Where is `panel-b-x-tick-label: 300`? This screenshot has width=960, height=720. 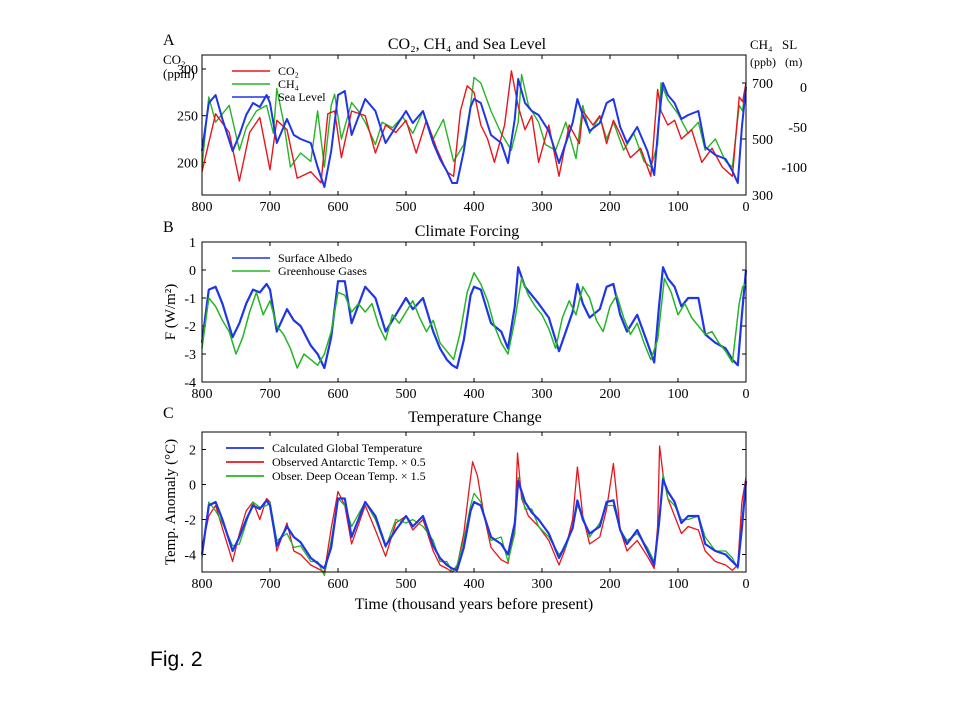
panel-b-x-tick-label: 300 is located at coordinates (542, 394).